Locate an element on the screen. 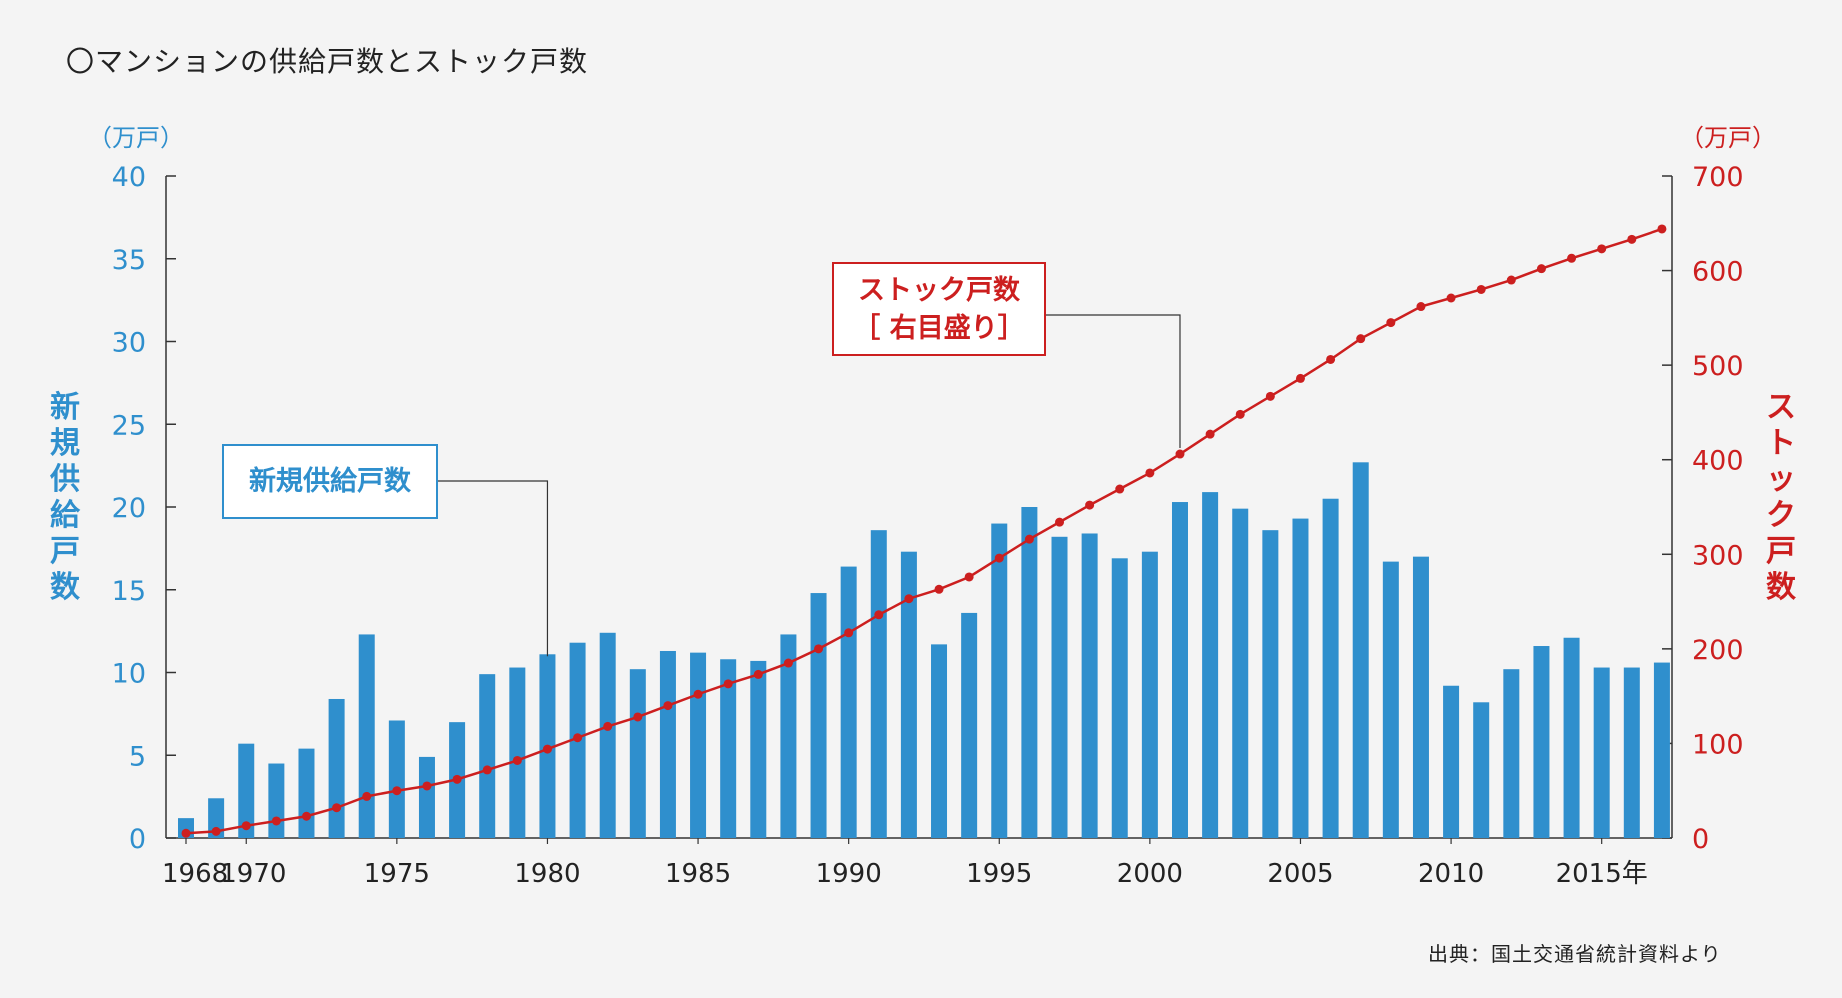 Image resolution: width=1842 pixels, height=998 pixels. right-tick-label: 600 is located at coordinates (1718, 272).